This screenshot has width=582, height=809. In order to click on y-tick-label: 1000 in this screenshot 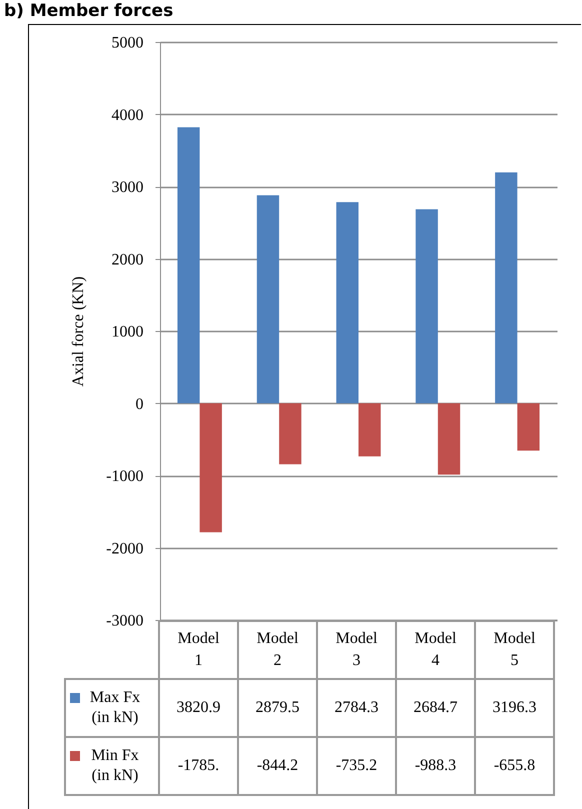, I will do `click(128, 332)`.